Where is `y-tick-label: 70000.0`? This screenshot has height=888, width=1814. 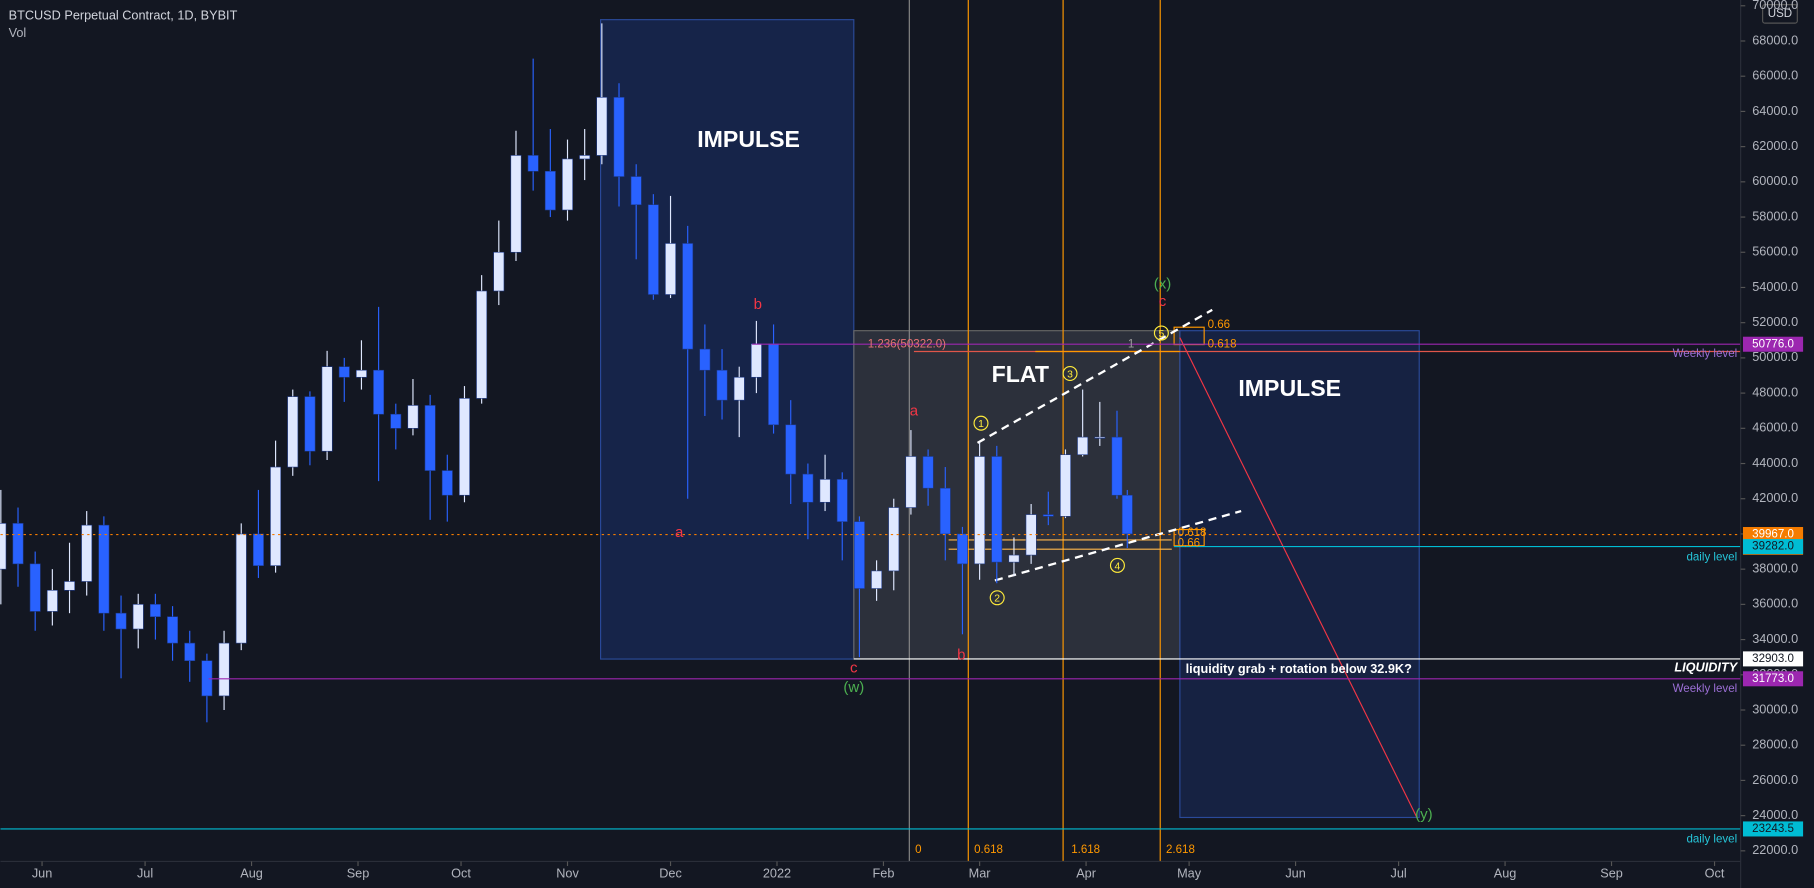
y-tick-label: 70000.0 is located at coordinates (1775, 6).